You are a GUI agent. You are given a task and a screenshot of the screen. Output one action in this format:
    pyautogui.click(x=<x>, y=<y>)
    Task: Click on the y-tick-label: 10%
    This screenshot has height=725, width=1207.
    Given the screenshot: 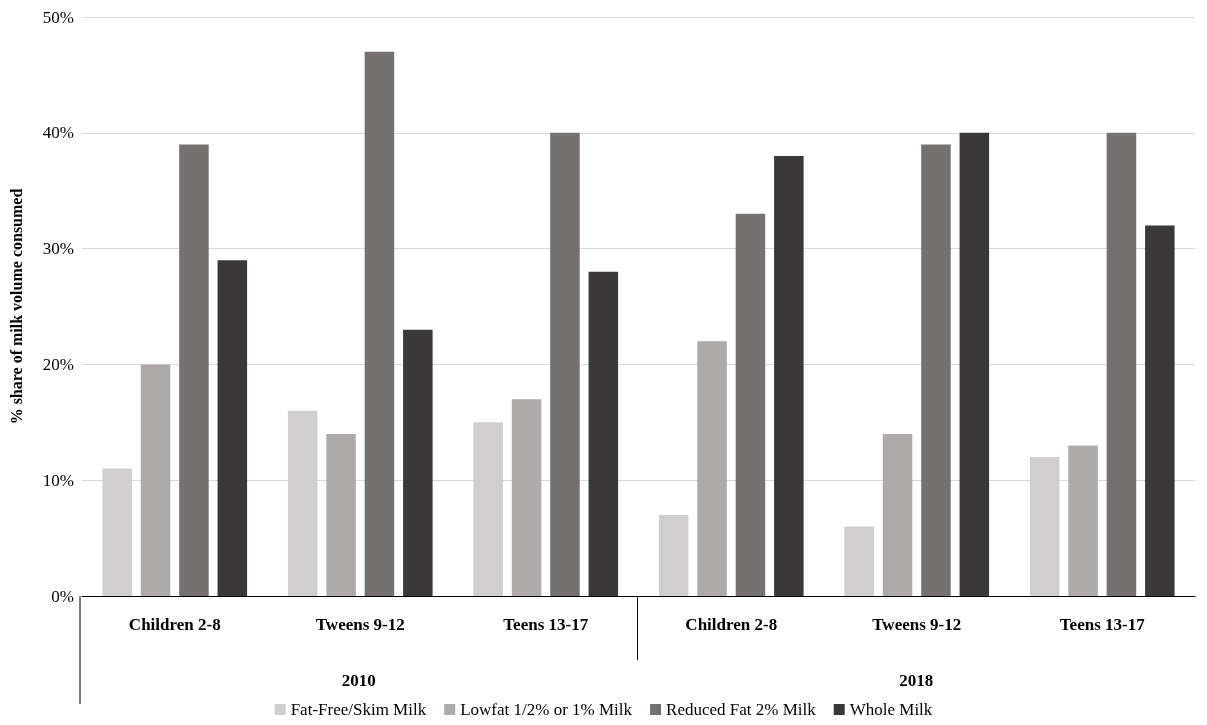 What is the action you would take?
    pyautogui.click(x=58, y=480)
    